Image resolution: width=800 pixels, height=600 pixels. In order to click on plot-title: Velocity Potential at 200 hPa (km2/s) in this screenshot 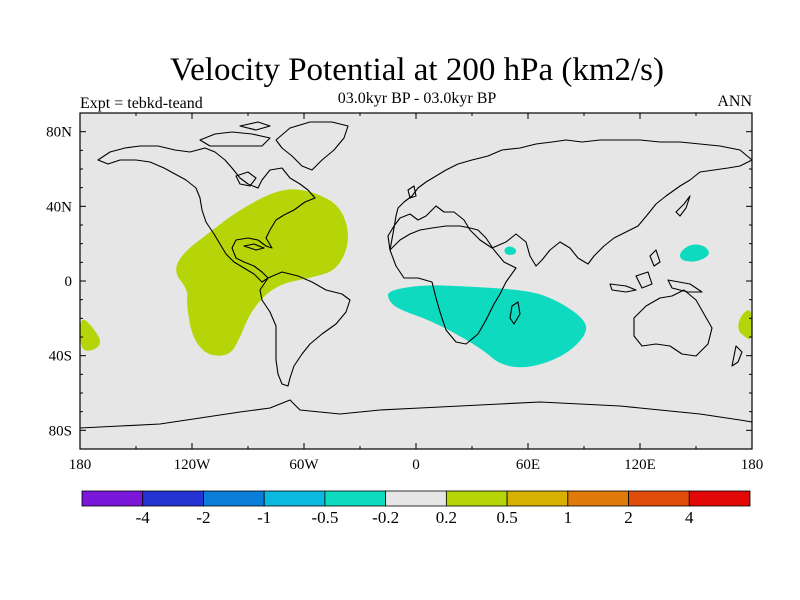, I will do `click(417, 70)`.